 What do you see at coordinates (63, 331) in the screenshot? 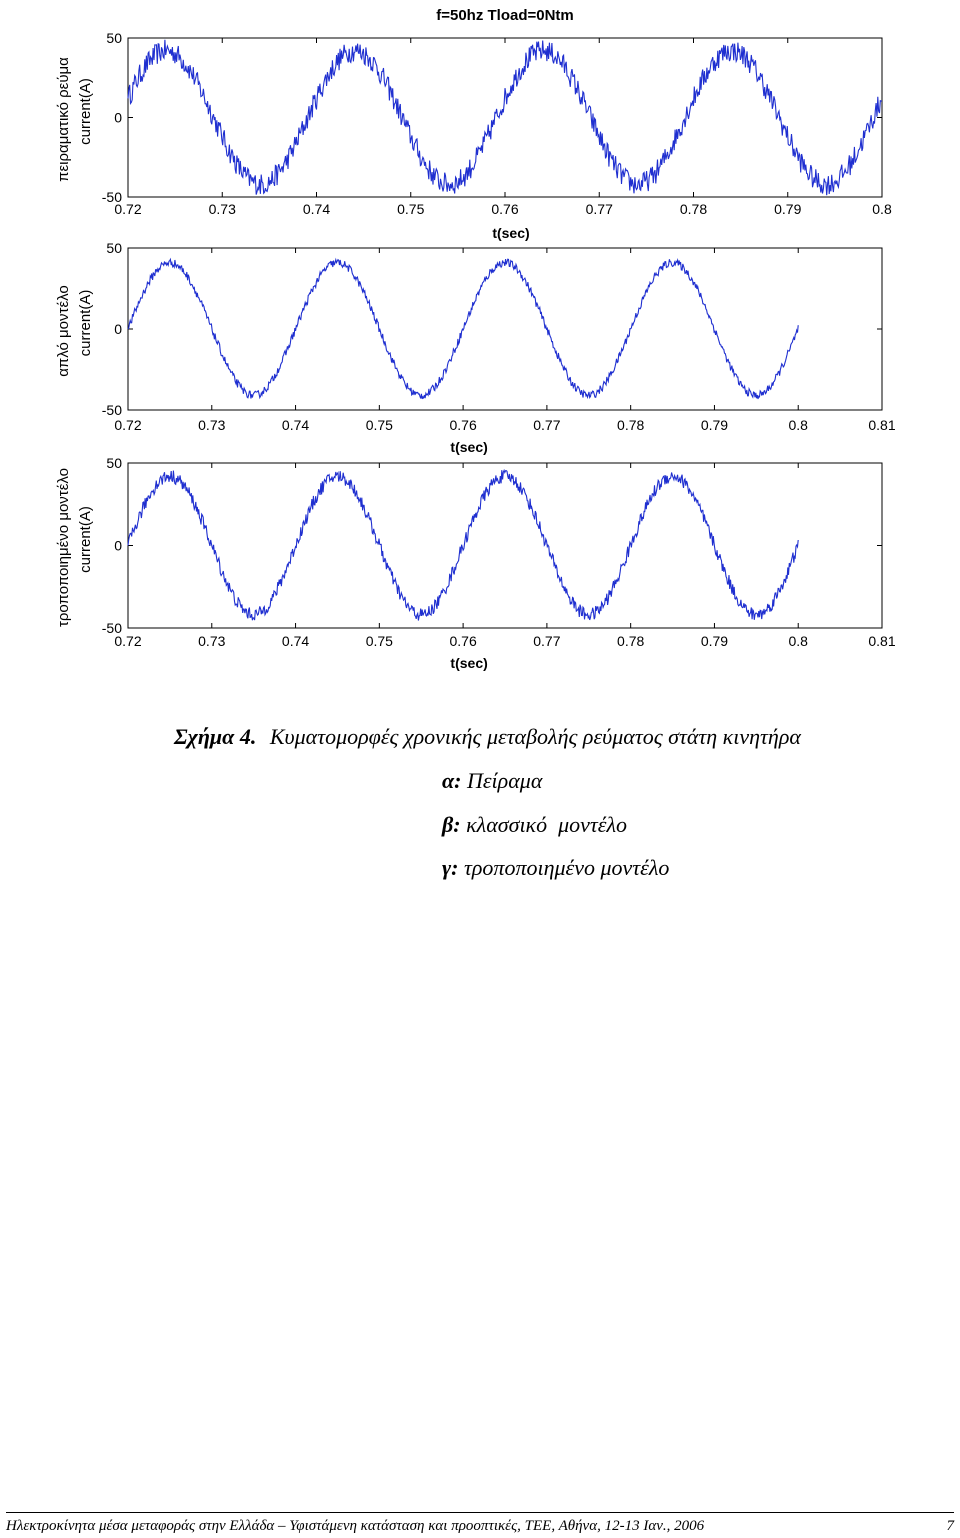
I see `y-axis-label-1: απλό μοντέλο` at bounding box center [63, 331].